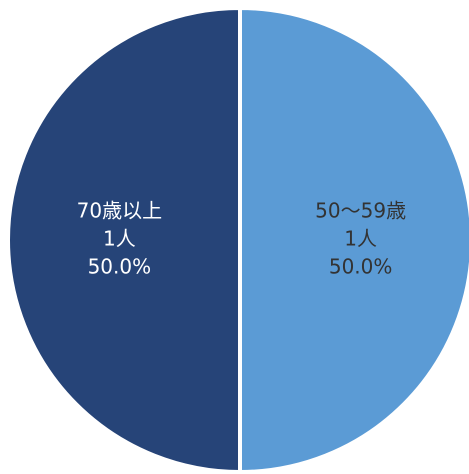 The image size is (469, 474). Describe the element at coordinates (360, 211) in the screenshot. I see `slice-name-label-0: 50～59歳` at that location.